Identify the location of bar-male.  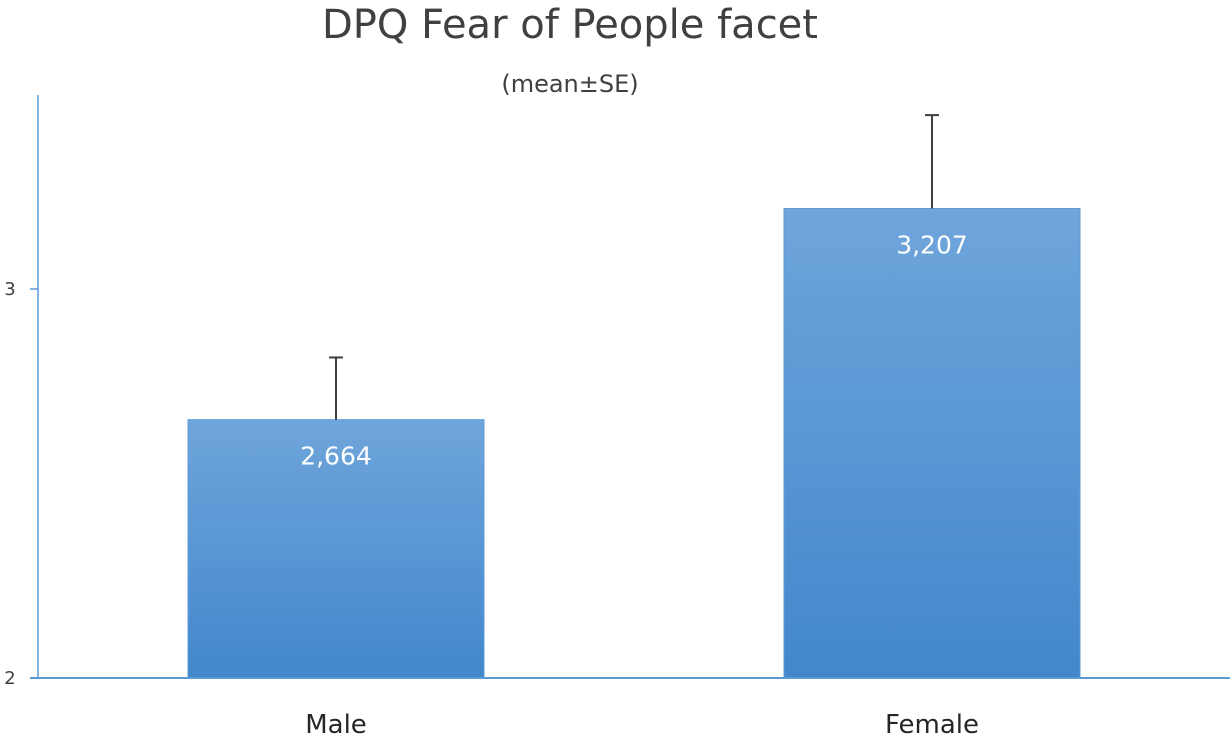
(336, 549).